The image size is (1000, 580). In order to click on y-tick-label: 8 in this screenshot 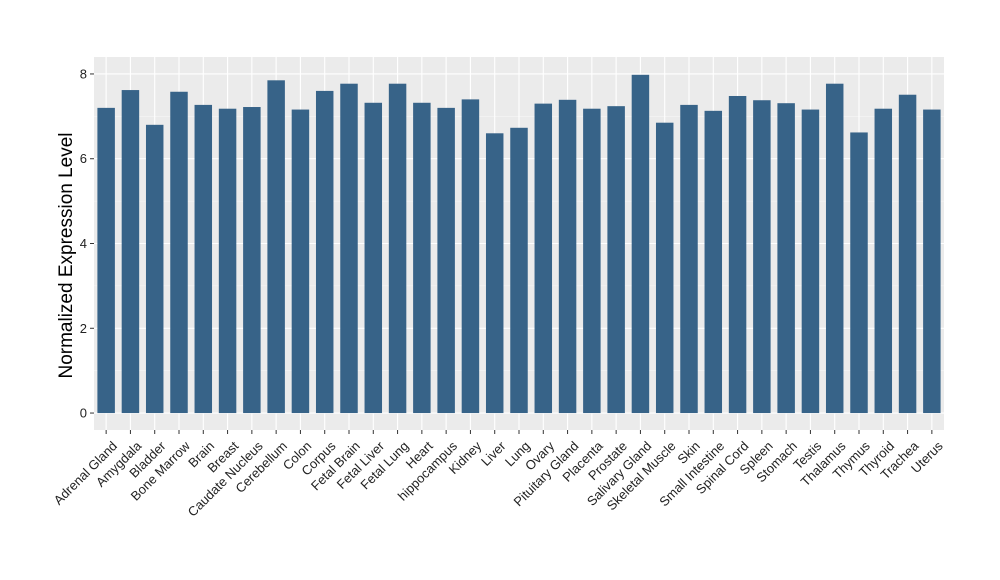, I will do `click(83, 73)`.